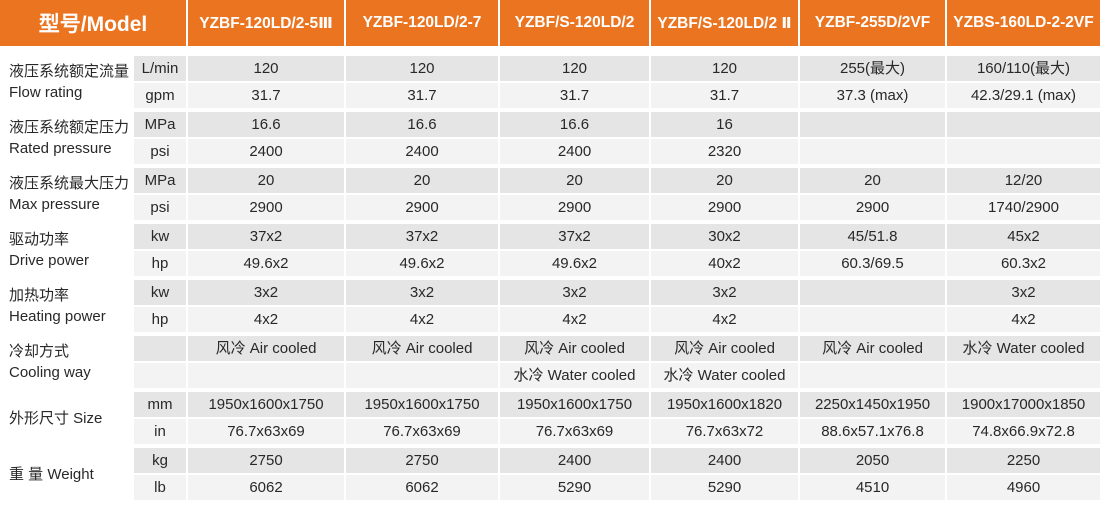 Image resolution: width=1100 pixels, height=509 pixels. I want to click on value-cell: 160/110(最大), so click(1023, 68).